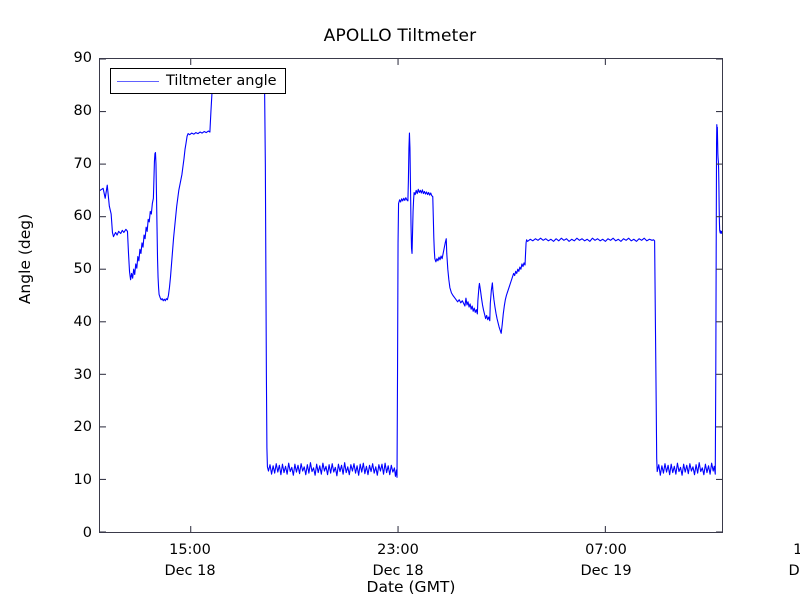 The height and width of the screenshot is (600, 800). Describe the element at coordinates (190, 550) in the screenshot. I see `x-tick-time-0: 15:00` at that location.